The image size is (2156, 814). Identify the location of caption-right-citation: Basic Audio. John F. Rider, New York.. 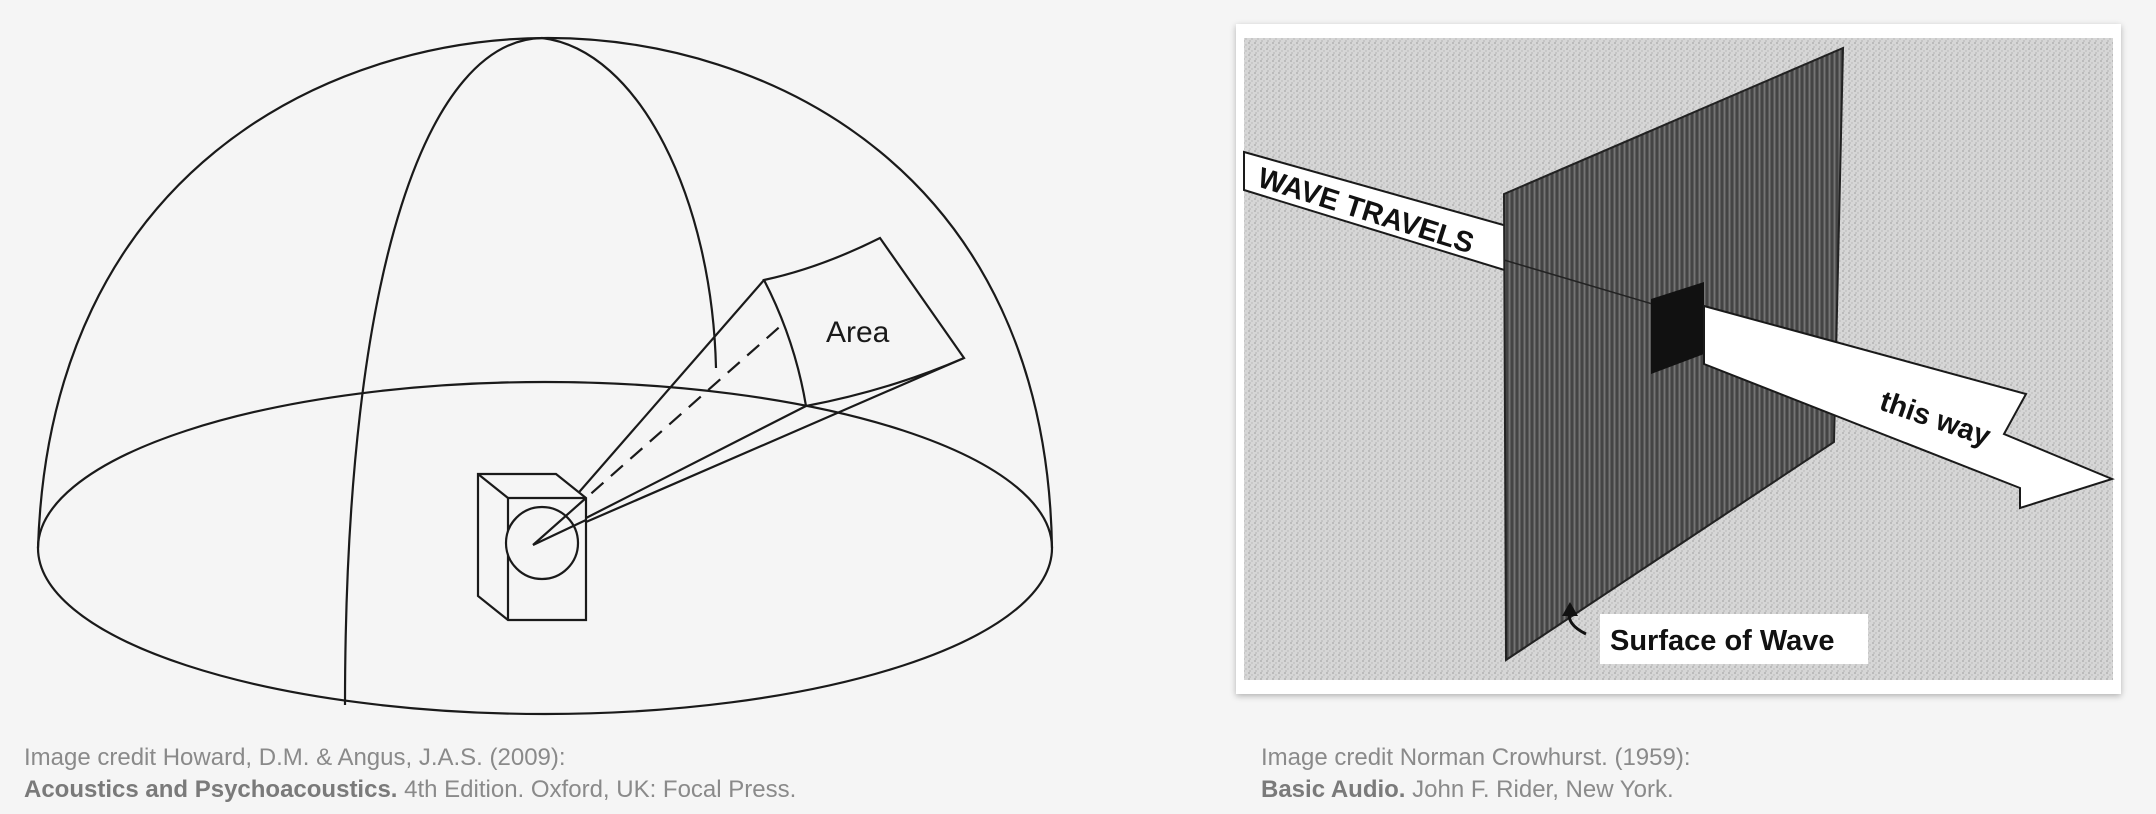
(1476, 790).